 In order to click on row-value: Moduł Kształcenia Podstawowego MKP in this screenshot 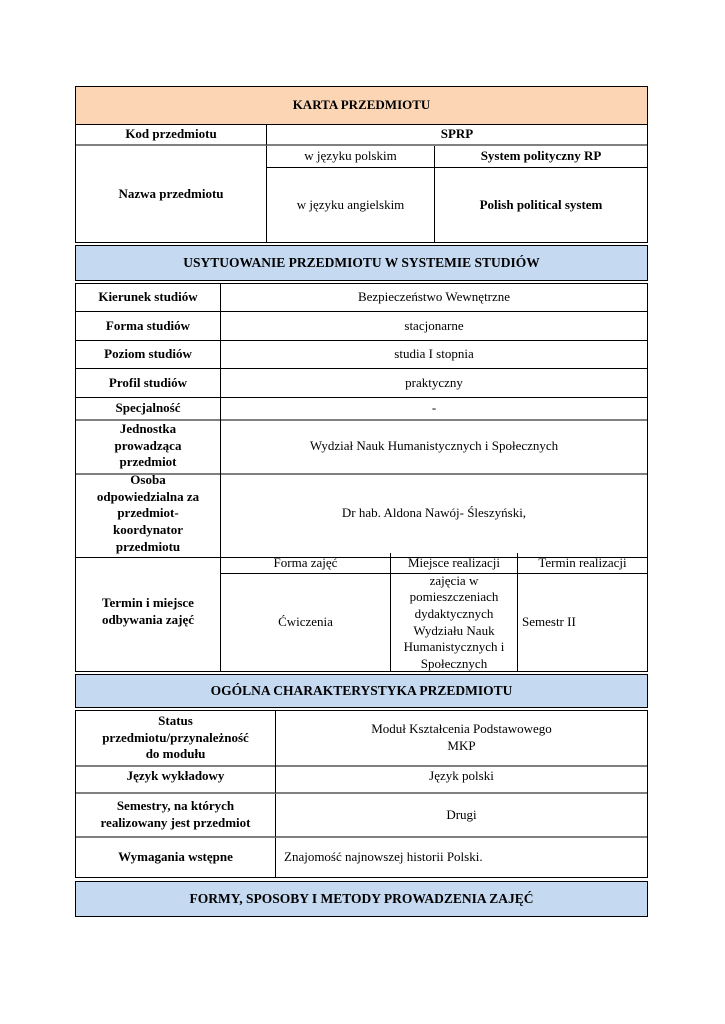, I will do `click(461, 739)`.